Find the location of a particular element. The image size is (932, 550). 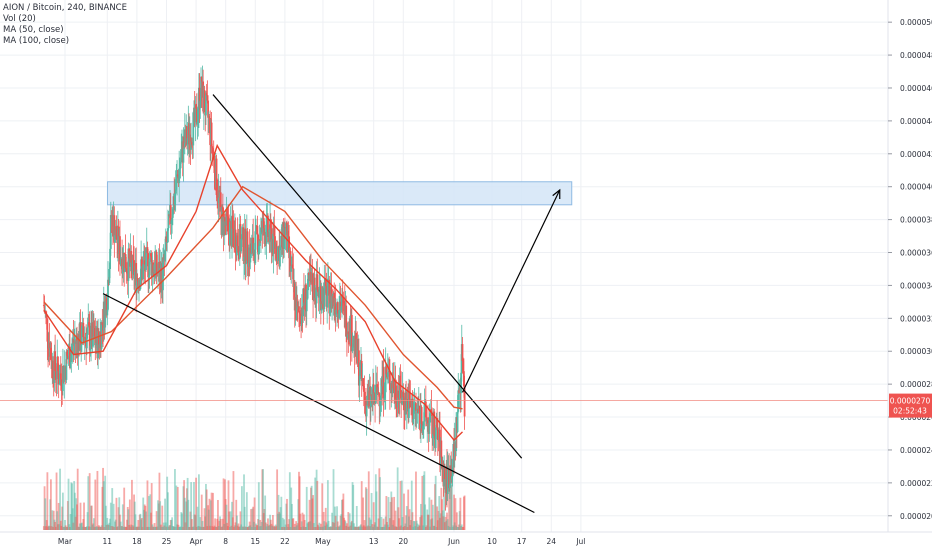

legend-symbol: AION / Bitcoin, 240, BINANCE is located at coordinates (65, 8).